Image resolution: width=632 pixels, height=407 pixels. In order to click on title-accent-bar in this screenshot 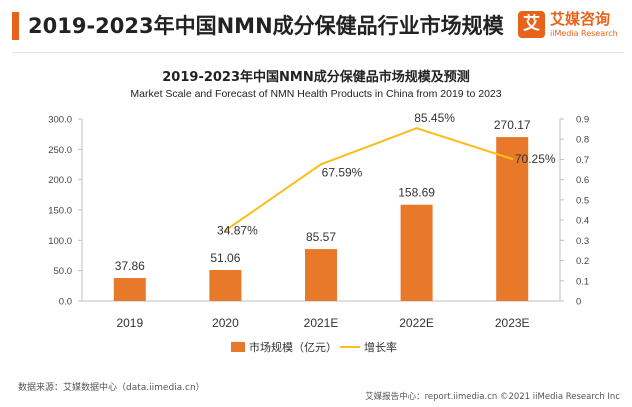, I will do `click(15, 26)`.